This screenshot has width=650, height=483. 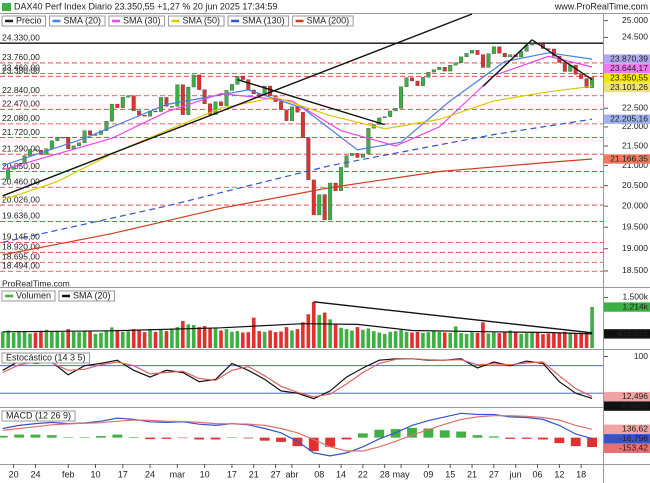 I want to click on level-label: 22.080,00, so click(x=21, y=118).